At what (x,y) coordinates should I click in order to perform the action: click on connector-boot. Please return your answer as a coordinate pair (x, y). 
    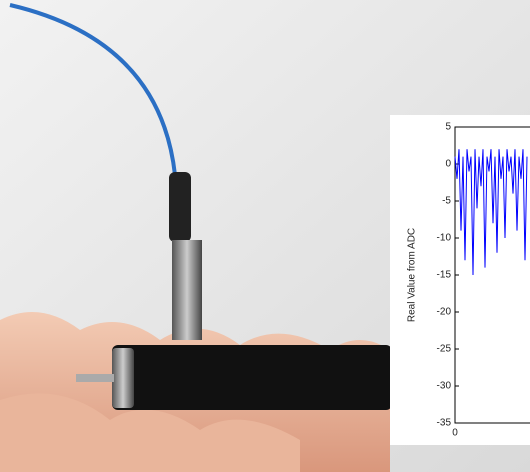
    Looking at the image, I should click on (180, 207).